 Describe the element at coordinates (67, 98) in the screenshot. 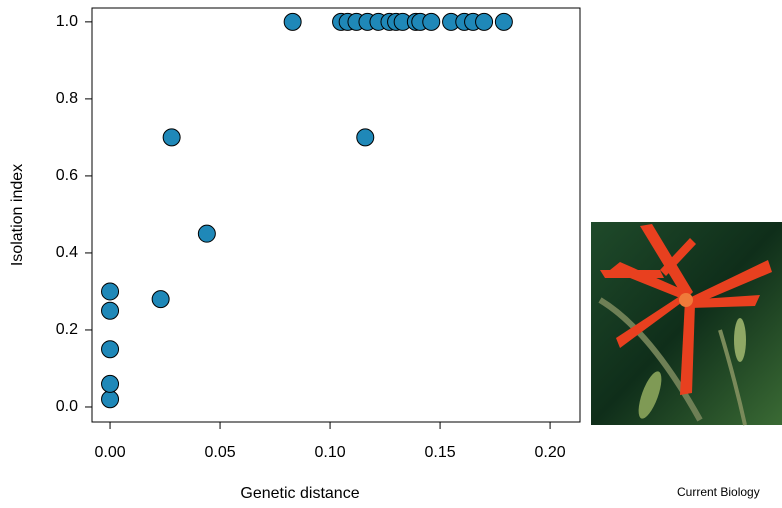

I see `y-tick-label: 0.8` at that location.